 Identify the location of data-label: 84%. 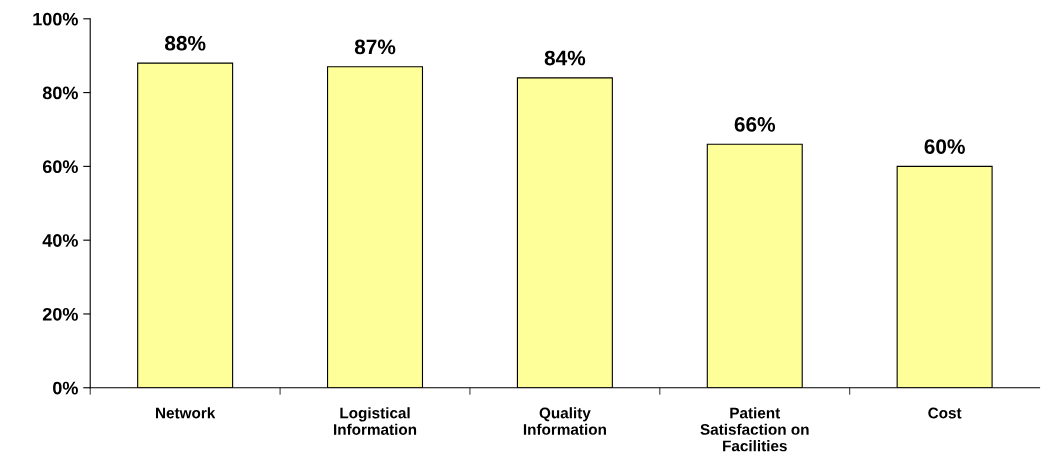
(565, 58).